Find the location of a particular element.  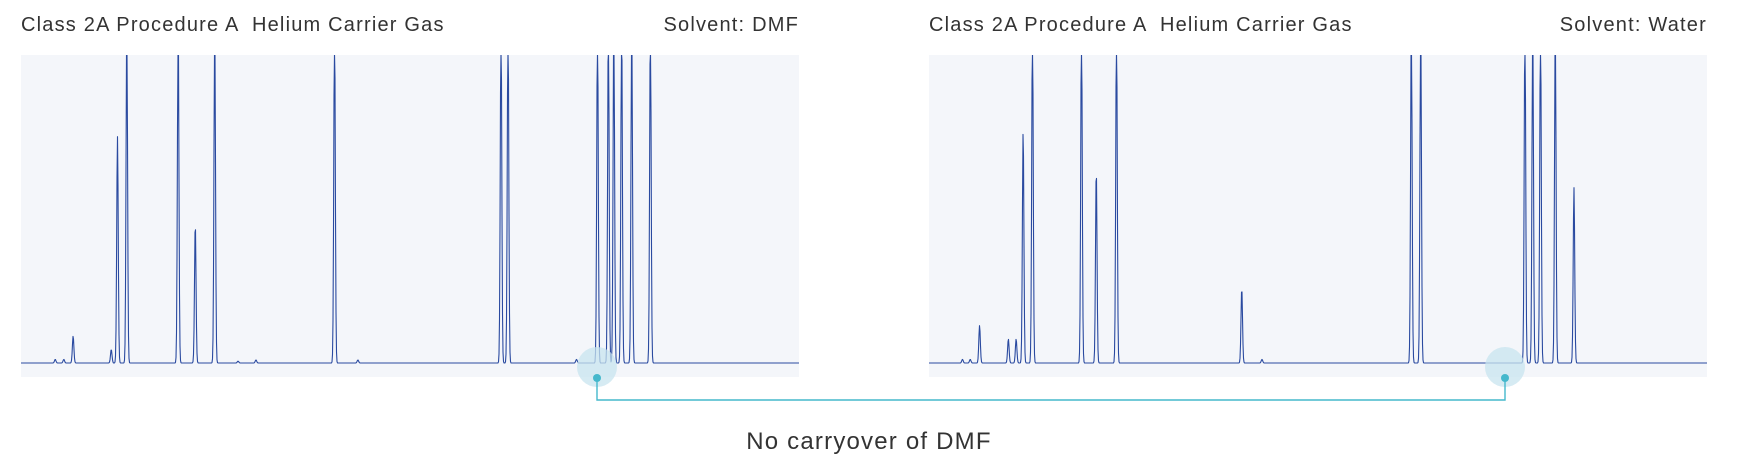

caption: No carryover of DMF is located at coordinates (869, 441).